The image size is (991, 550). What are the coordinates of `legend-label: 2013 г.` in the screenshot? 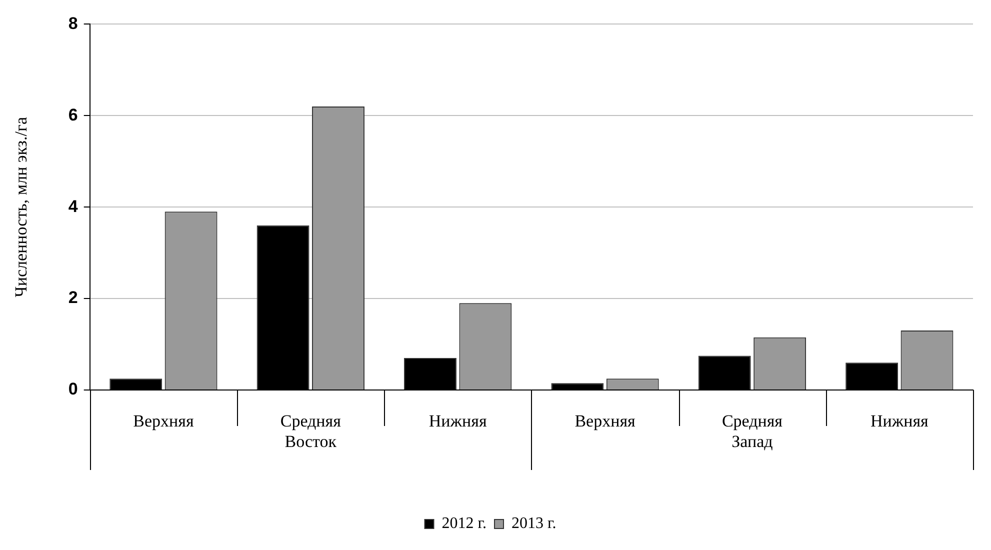 It's located at (534, 523).